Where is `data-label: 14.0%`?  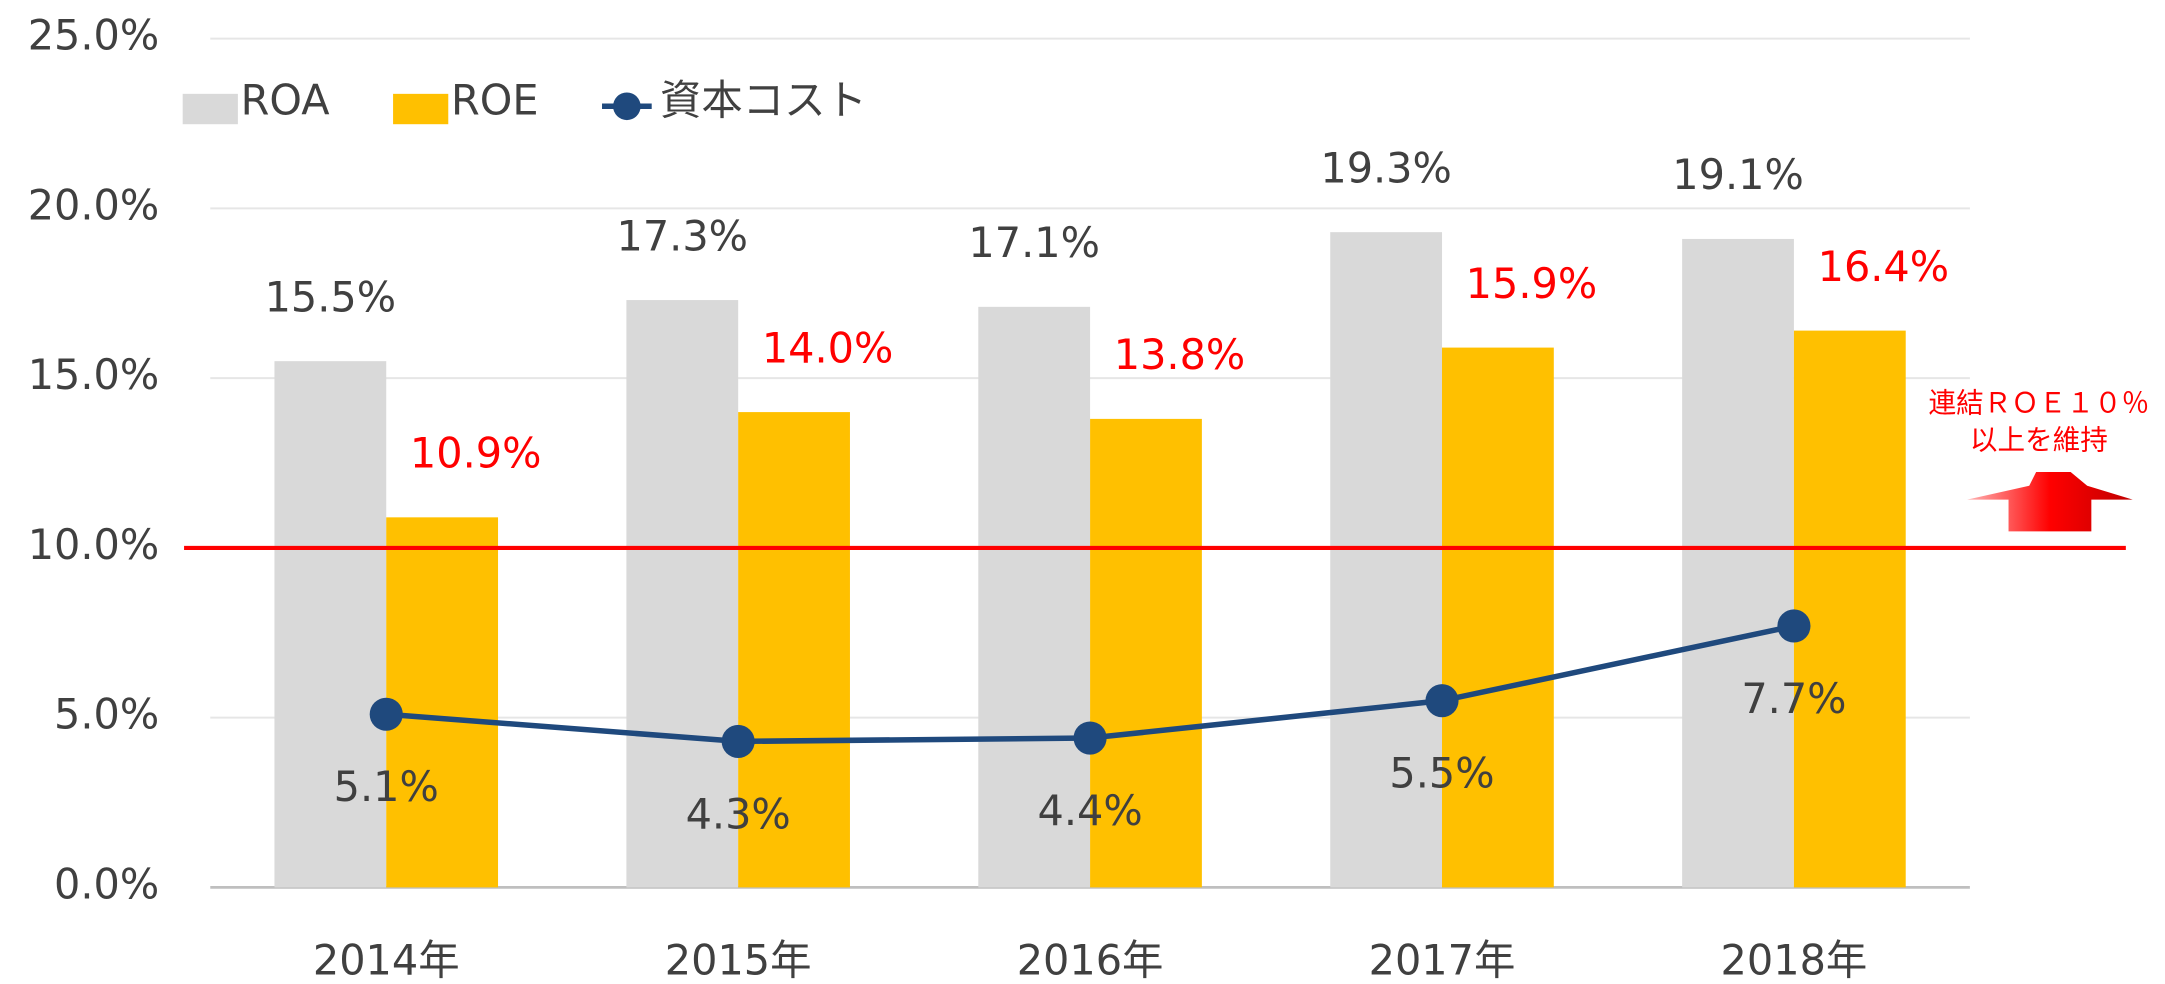 data-label: 14.0% is located at coordinates (828, 348).